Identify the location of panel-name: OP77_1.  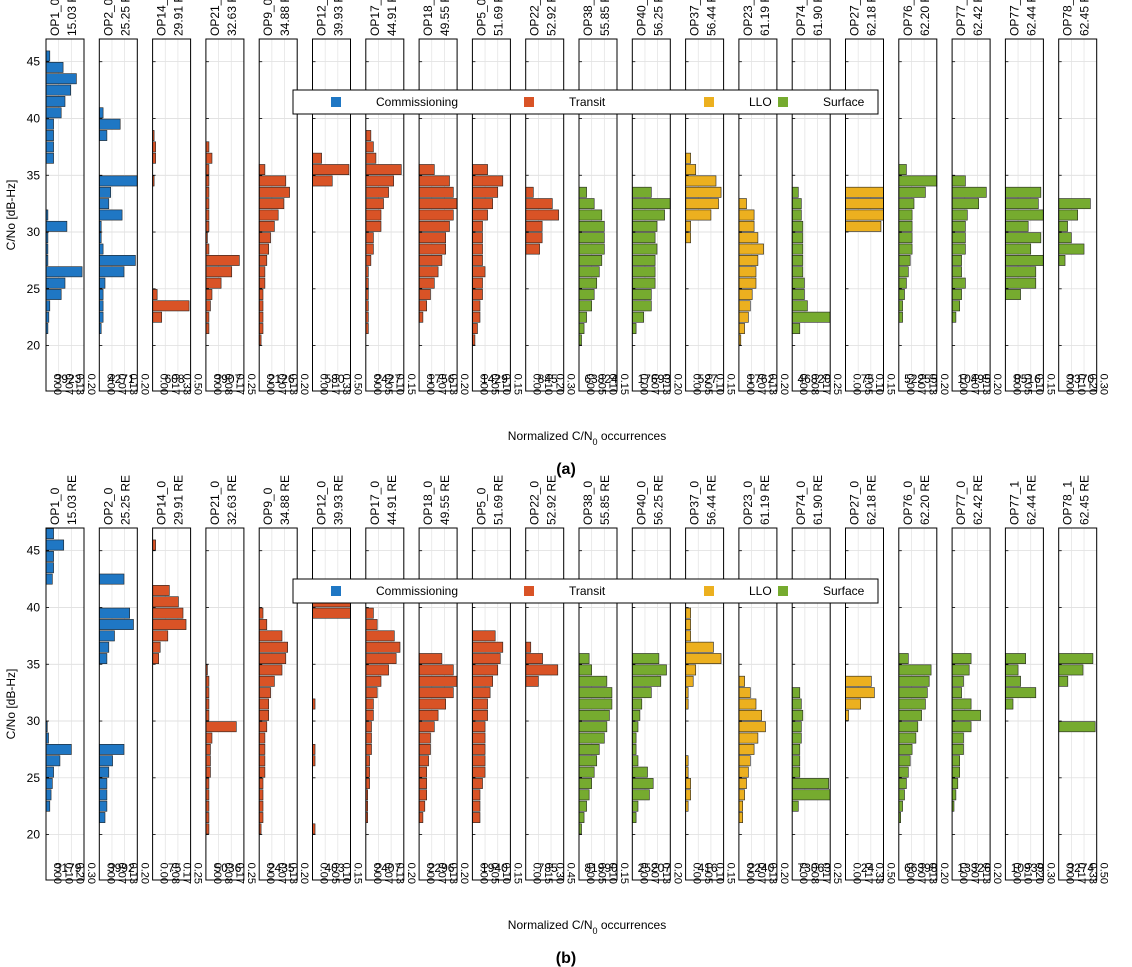
(1014, 18).